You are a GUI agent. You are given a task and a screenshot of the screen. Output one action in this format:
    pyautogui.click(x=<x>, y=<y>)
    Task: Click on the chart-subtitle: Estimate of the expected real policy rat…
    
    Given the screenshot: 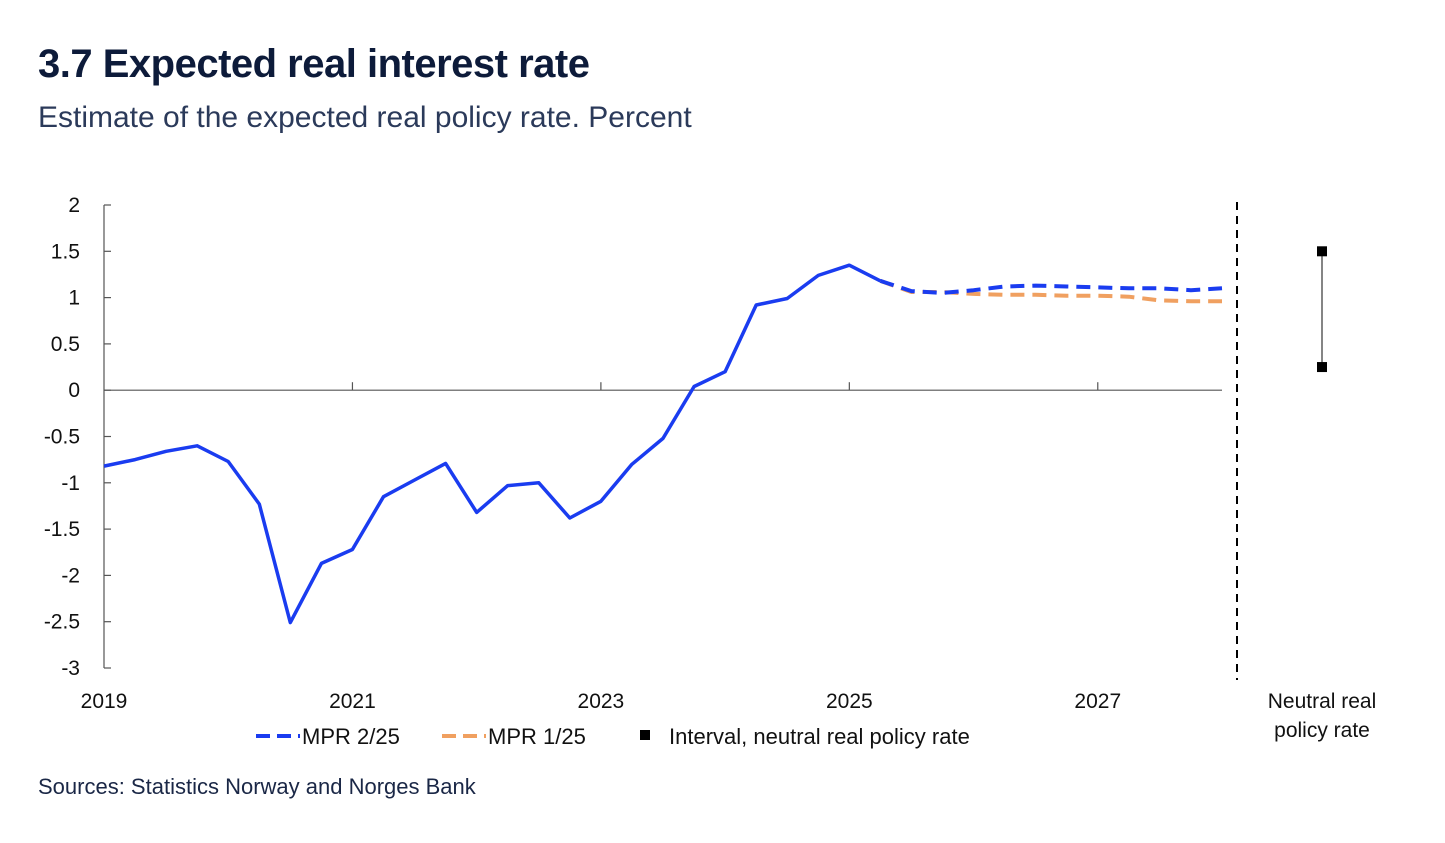 What is the action you would take?
    pyautogui.click(x=365, y=117)
    